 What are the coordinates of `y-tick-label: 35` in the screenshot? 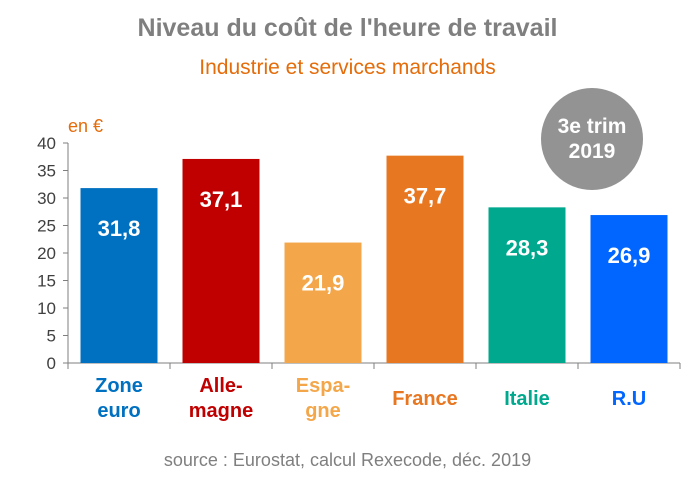 It's located at (46, 171).